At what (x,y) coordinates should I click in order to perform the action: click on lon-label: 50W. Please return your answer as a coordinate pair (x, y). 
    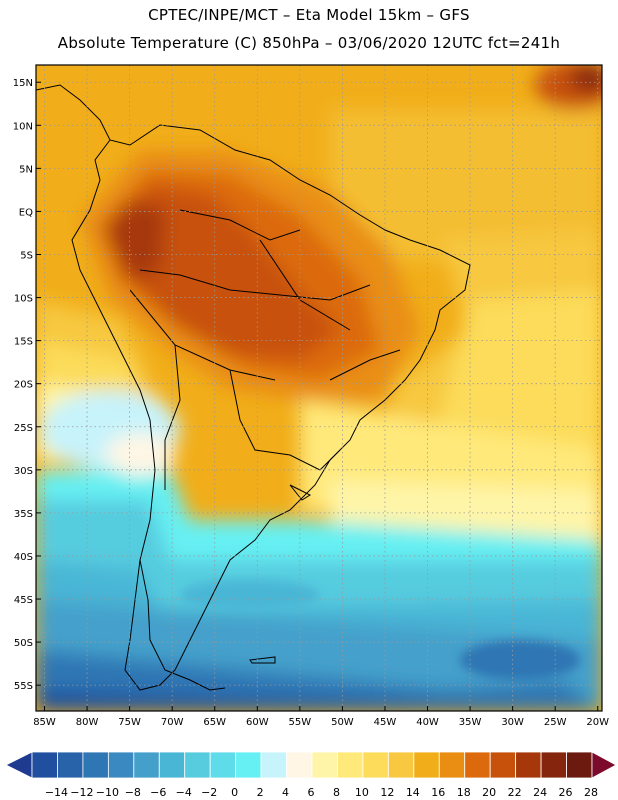
    Looking at the image, I should click on (342, 722).